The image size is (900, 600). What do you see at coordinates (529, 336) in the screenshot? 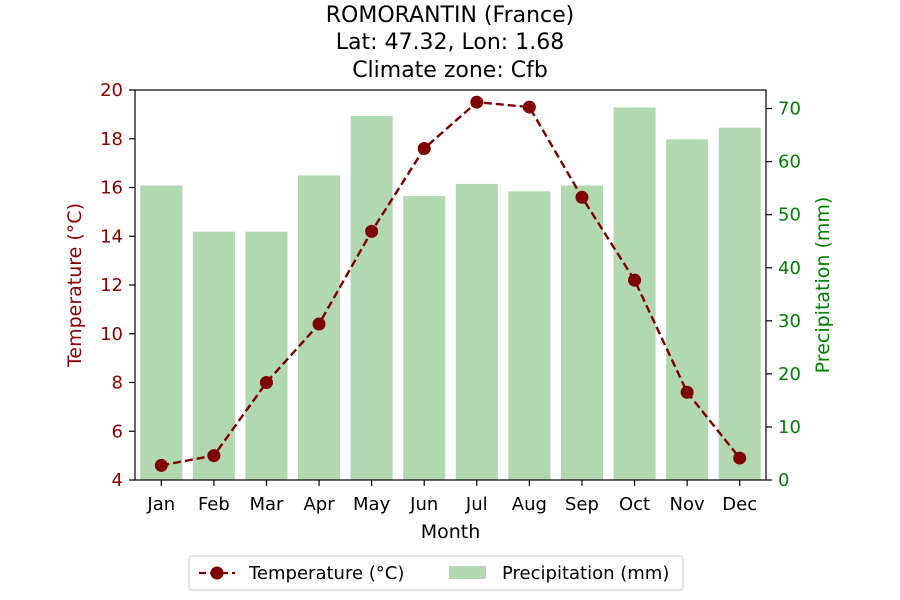
I see `precipitation-bar-aug` at bounding box center [529, 336].